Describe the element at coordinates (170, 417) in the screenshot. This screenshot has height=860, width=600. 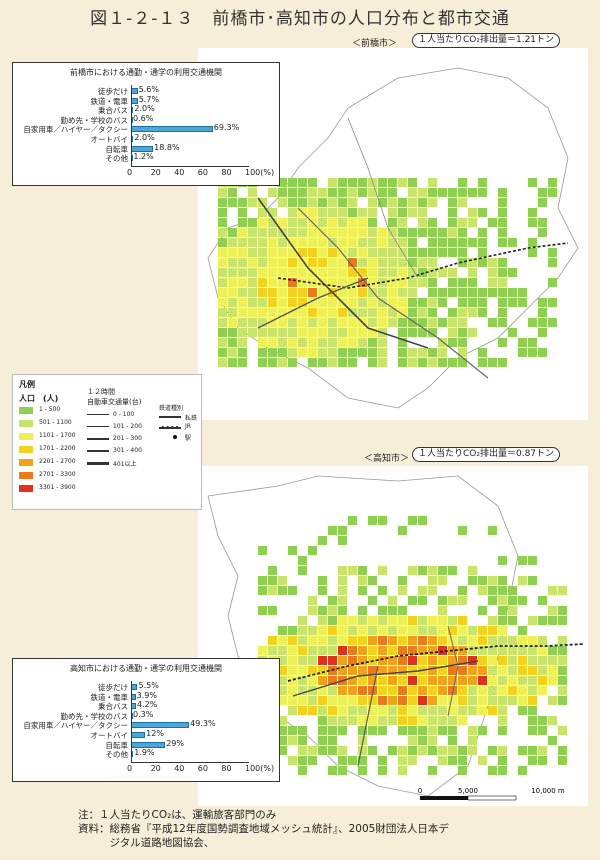
I see `legend-rail-line` at that location.